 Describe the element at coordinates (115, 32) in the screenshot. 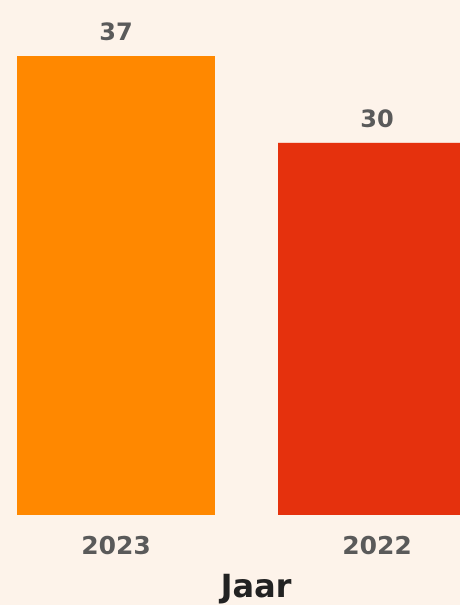

I see `data-label-2023: 37` at that location.